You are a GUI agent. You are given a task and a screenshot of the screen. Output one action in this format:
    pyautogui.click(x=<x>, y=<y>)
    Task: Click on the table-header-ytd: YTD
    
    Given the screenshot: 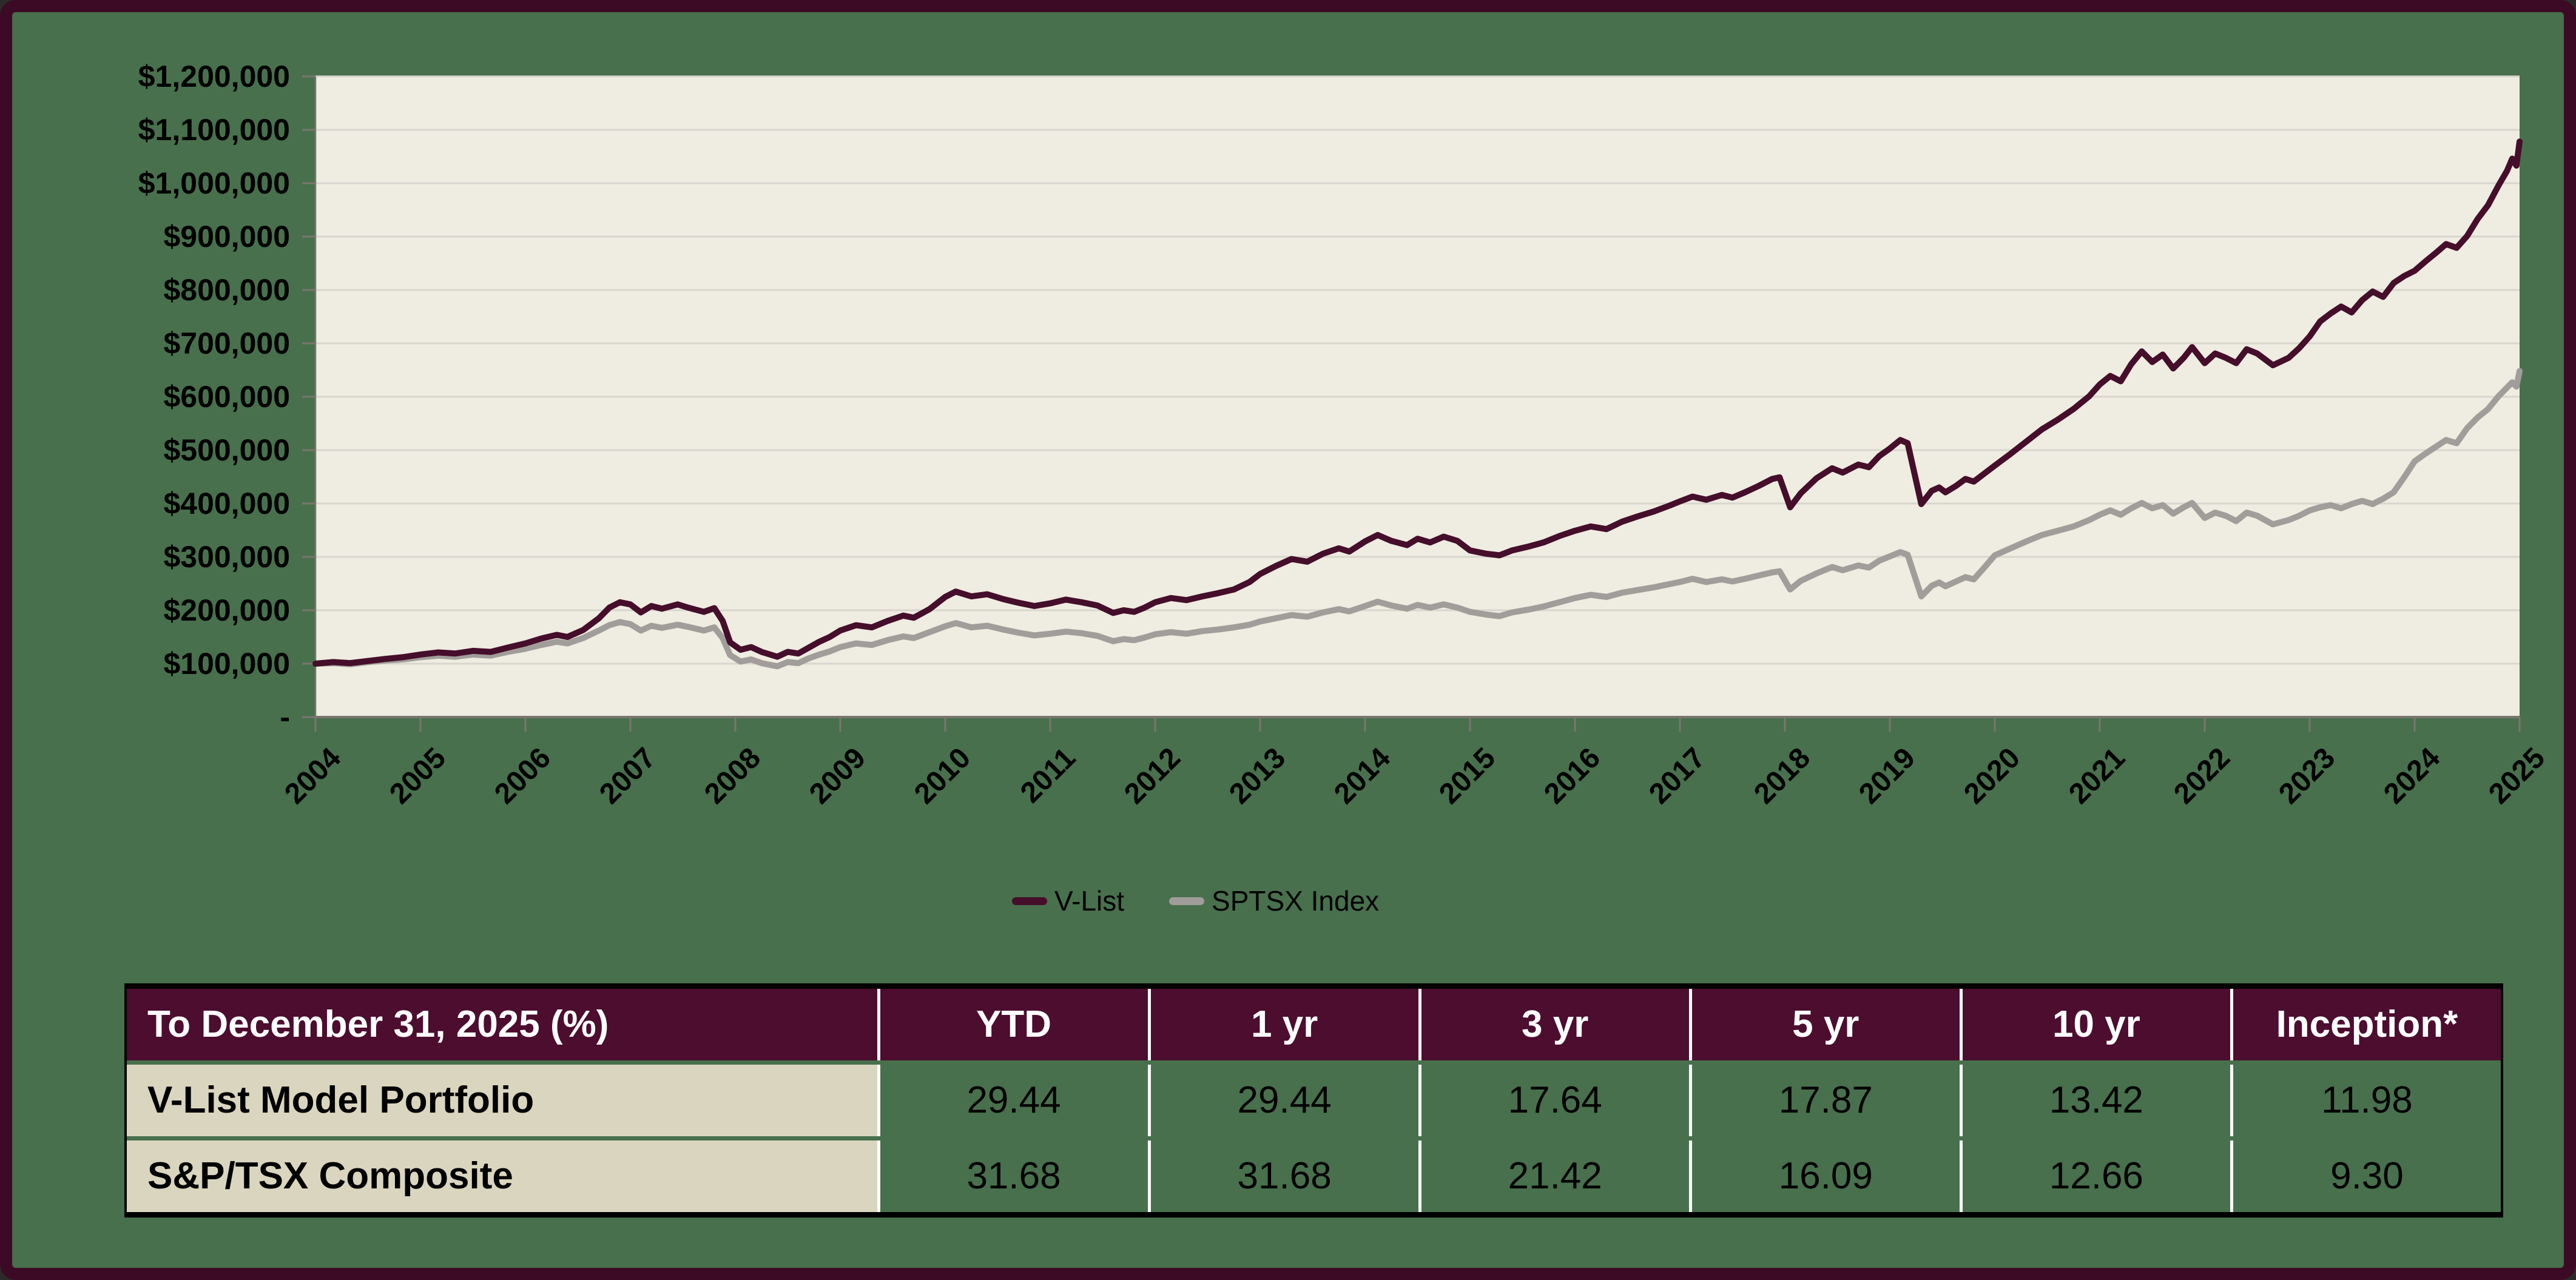 What is the action you would take?
    pyautogui.click(x=1013, y=1024)
    